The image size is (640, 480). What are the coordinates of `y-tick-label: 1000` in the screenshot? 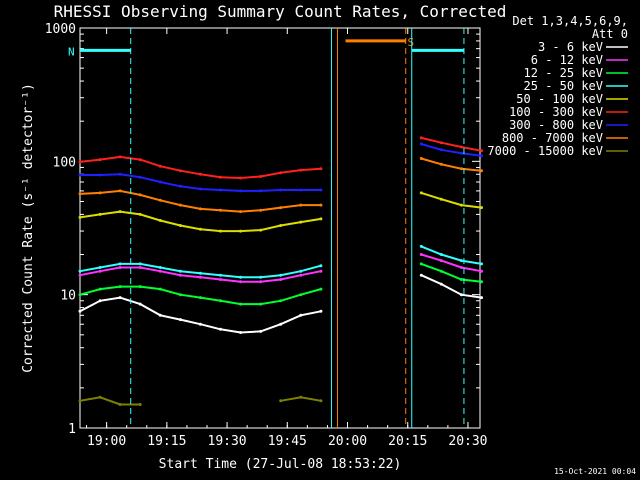 It's located at (60, 29).